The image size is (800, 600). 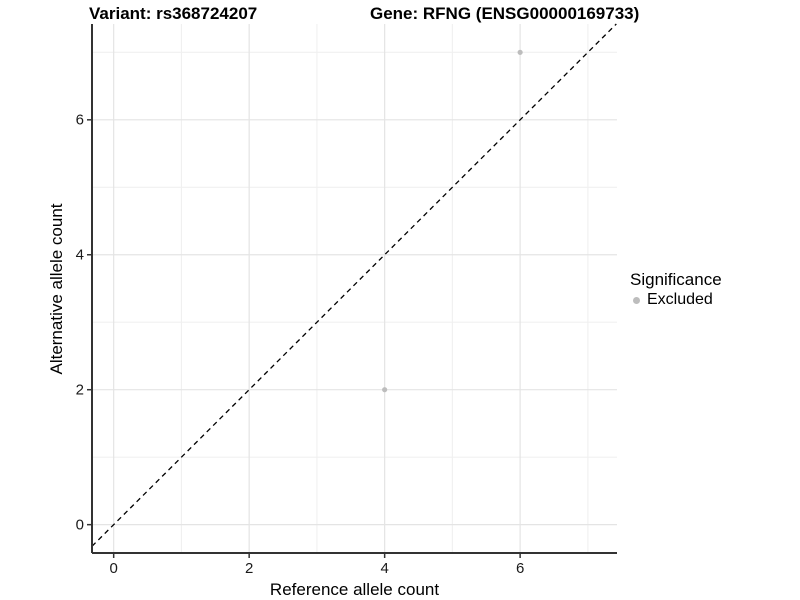 I want to click on y-tick-label: 0, so click(x=79, y=525).